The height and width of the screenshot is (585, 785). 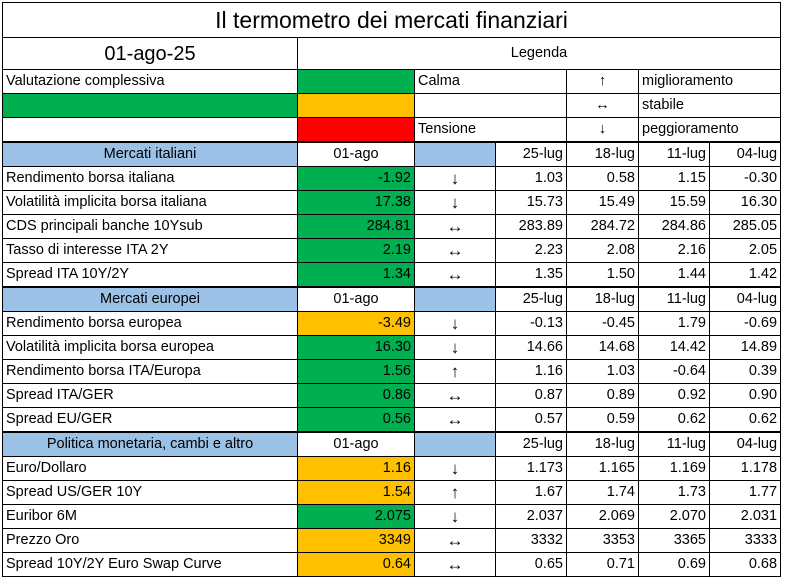 I want to click on indicator-label: Spread 10Y/2Y Euro Swap Curve, so click(x=150, y=564).